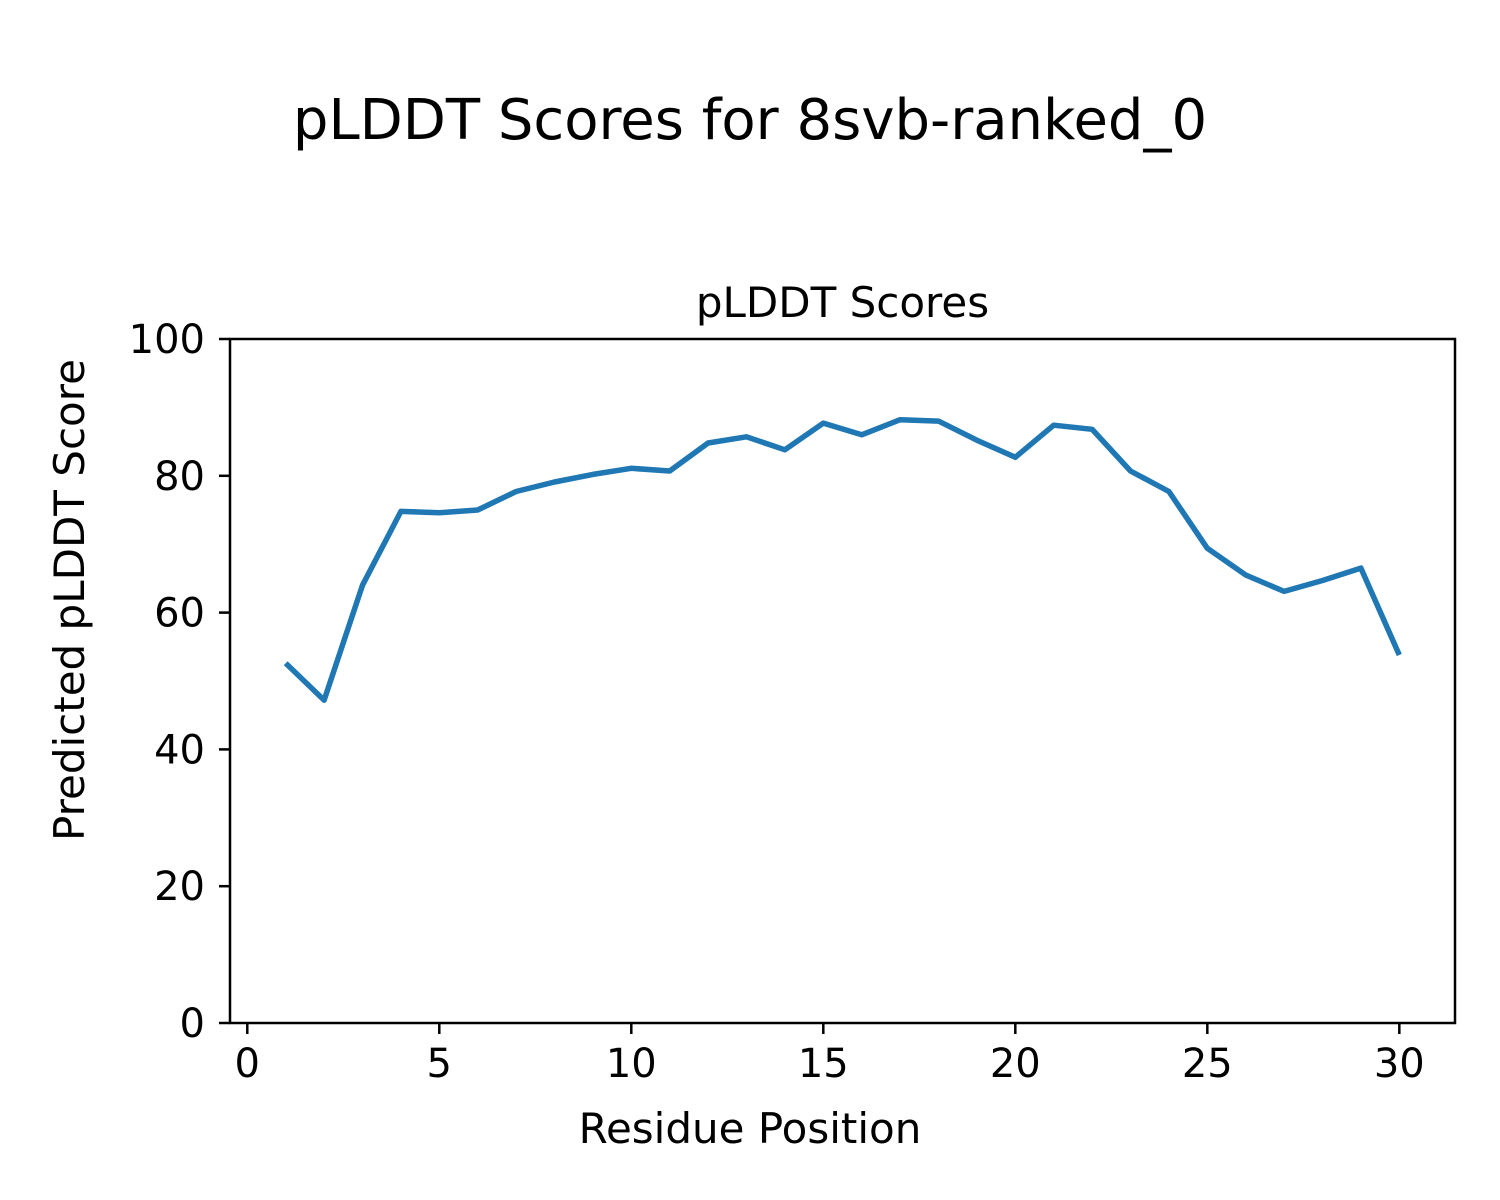 The image size is (1500, 1200). What do you see at coordinates (247, 1064) in the screenshot?
I see `x-tick-label: 0` at bounding box center [247, 1064].